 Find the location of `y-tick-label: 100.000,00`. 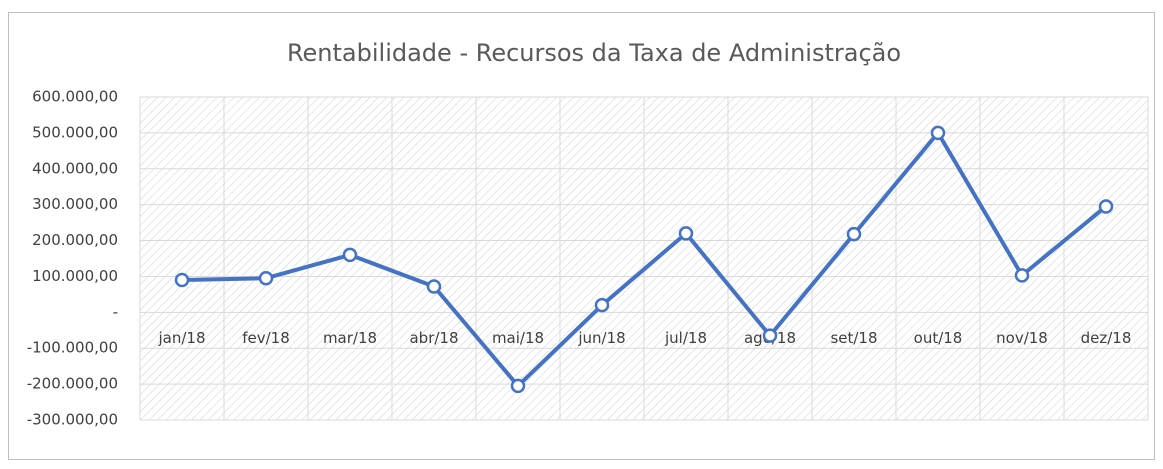

y-tick-label: 100.000,00 is located at coordinates (75, 276).